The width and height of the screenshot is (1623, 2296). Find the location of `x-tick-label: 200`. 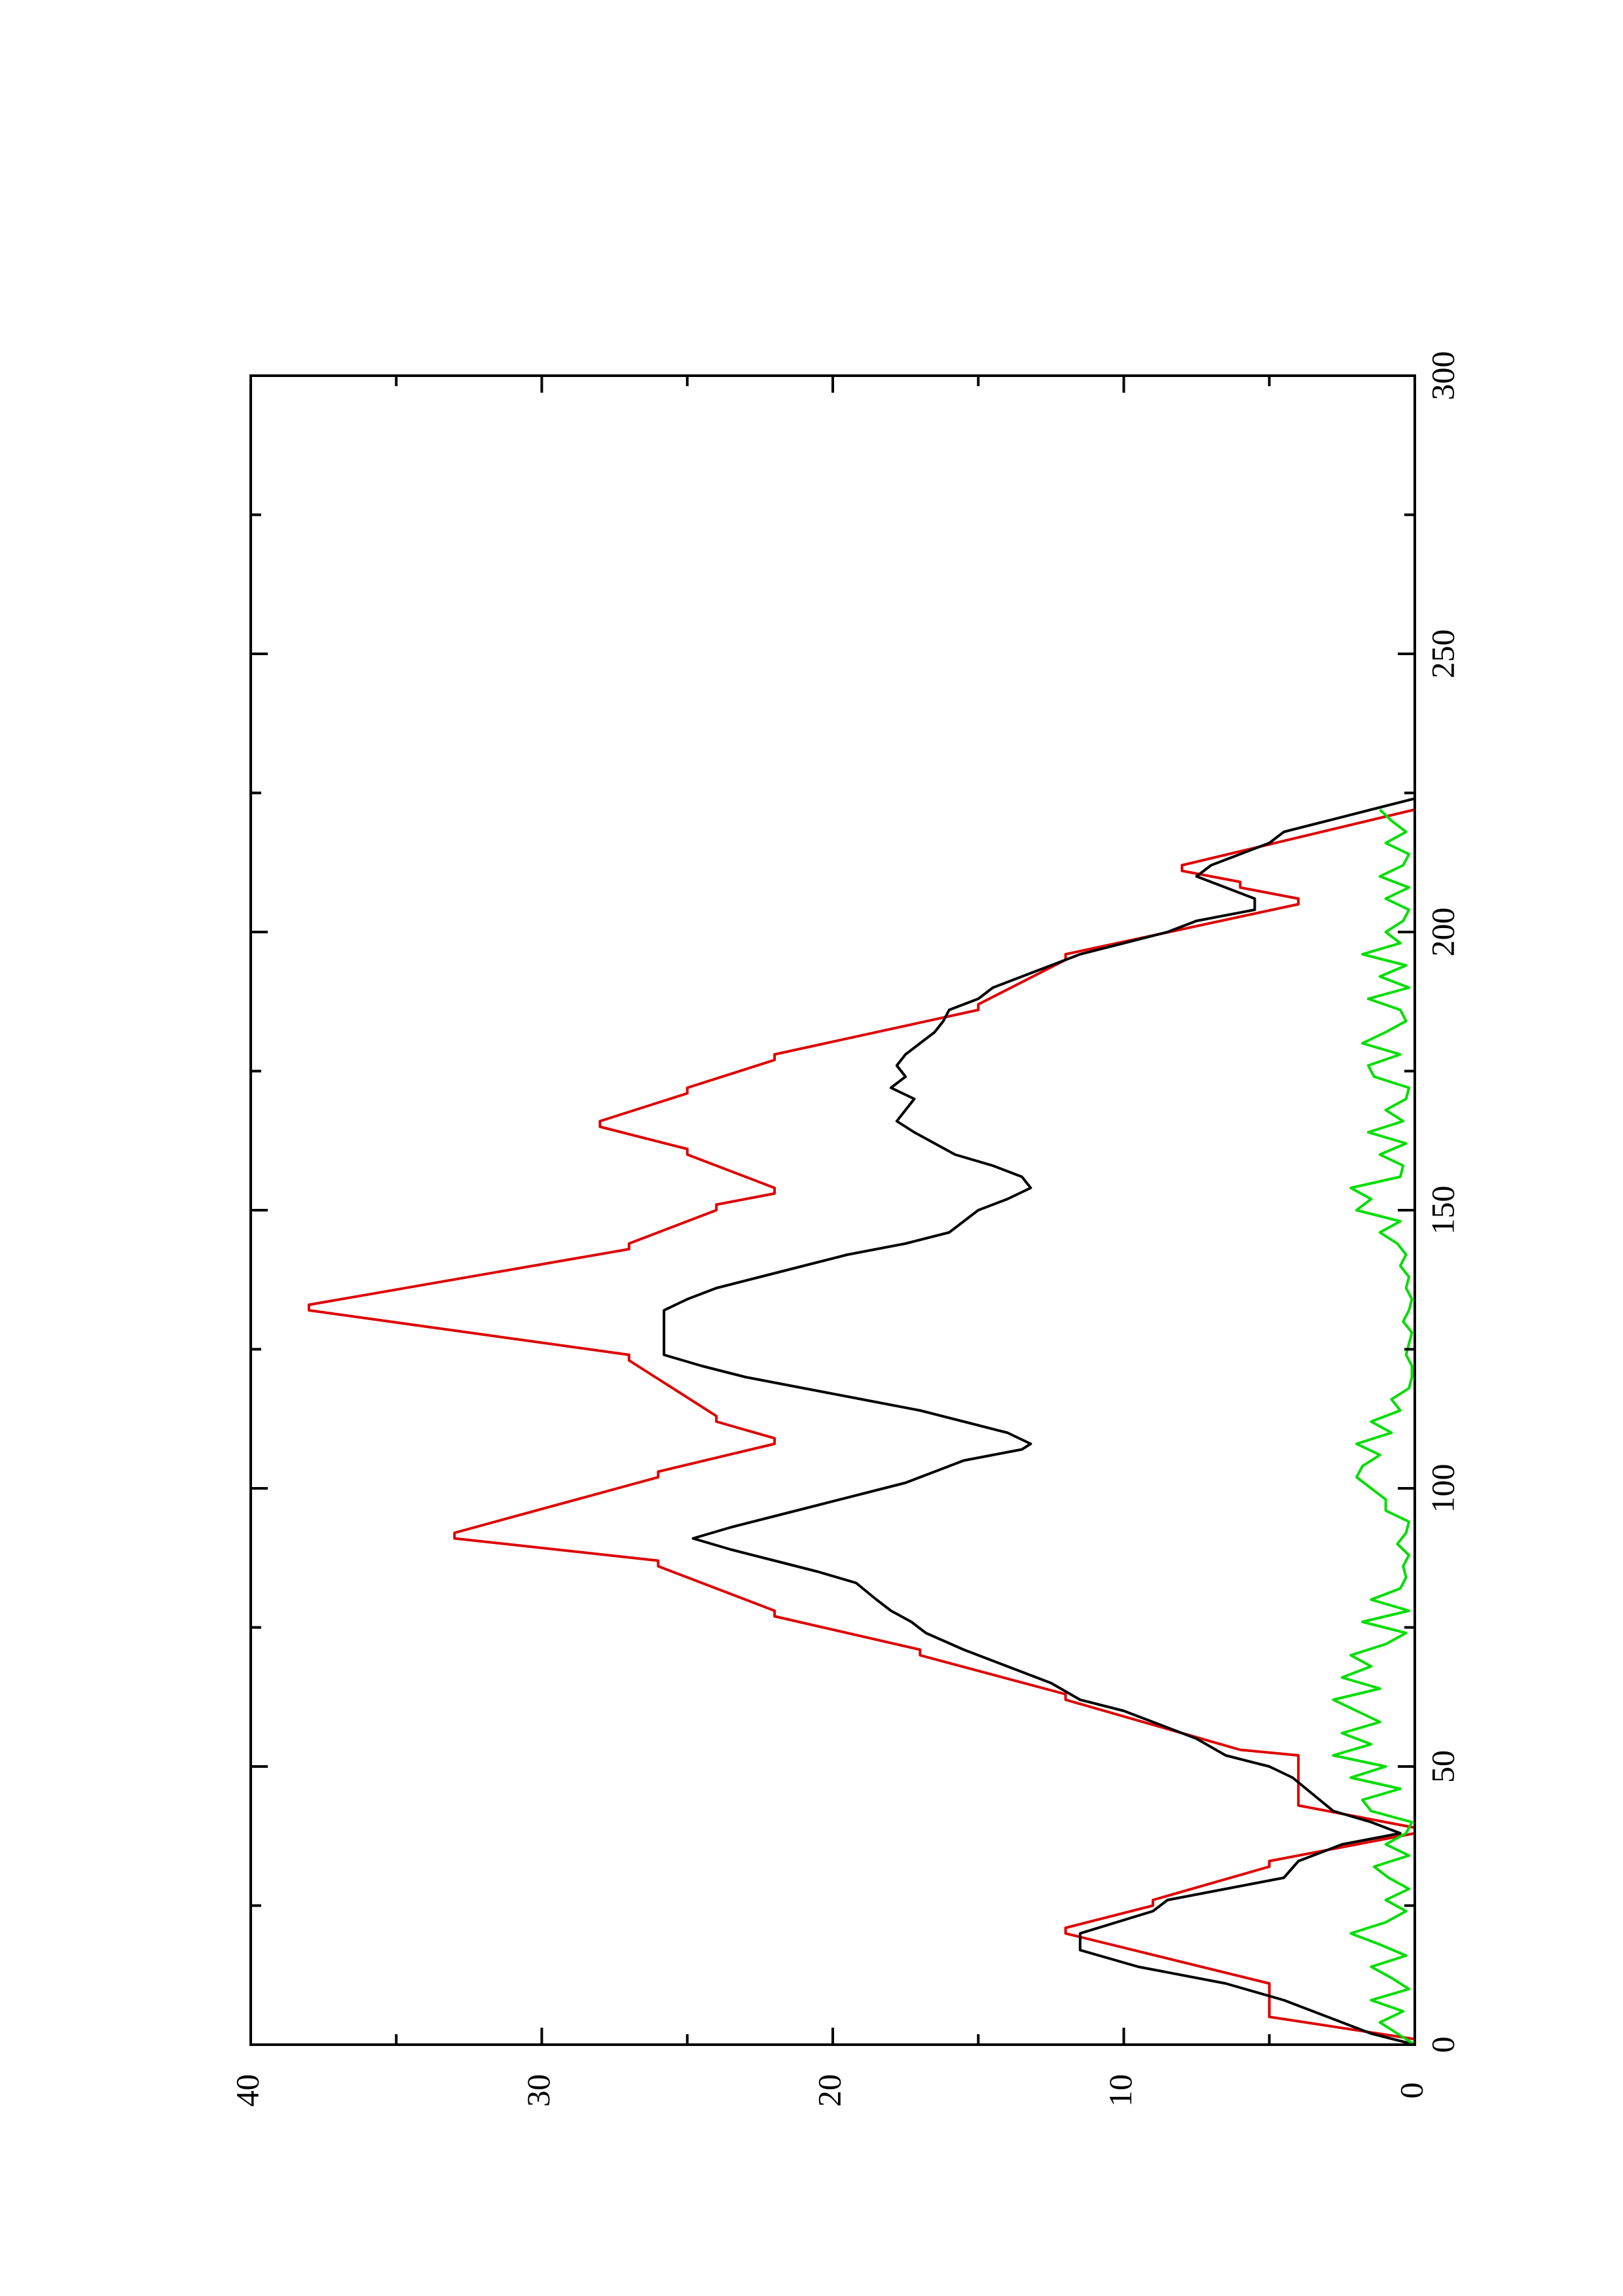

x-tick-label: 200 is located at coordinates (1442, 932).